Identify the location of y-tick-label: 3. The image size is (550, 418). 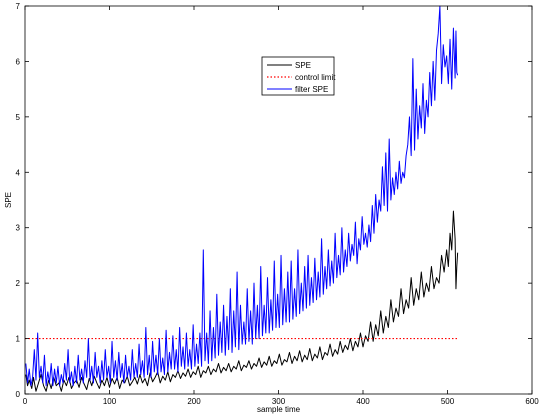
(18, 228).